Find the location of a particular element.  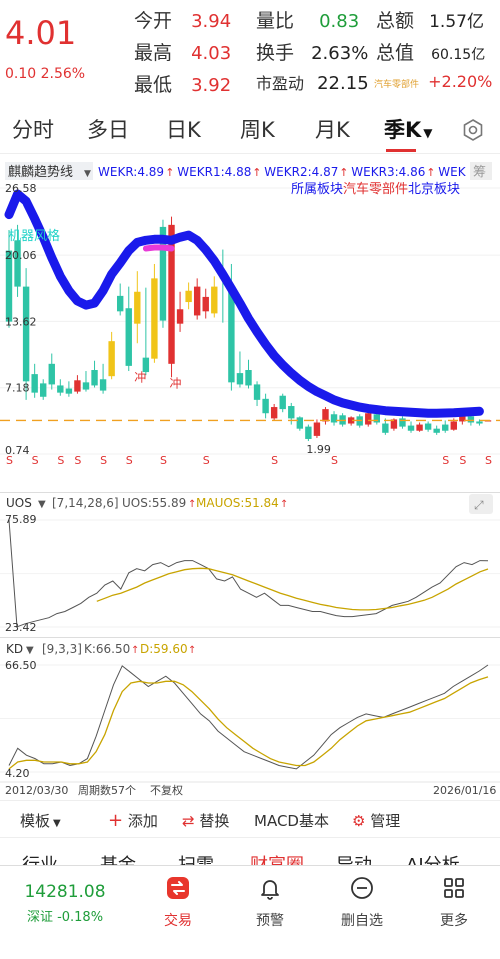

tab-fund: 基金 is located at coordinates (118, 858).